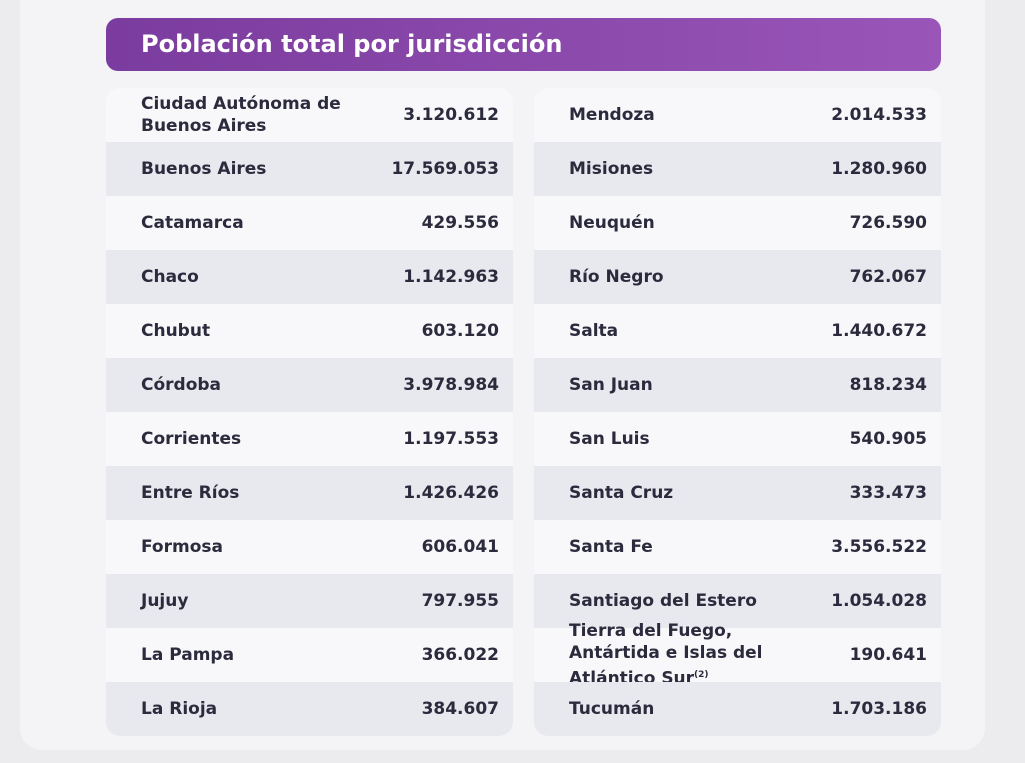 The image size is (1025, 763). What do you see at coordinates (612, 115) in the screenshot?
I see `row-name-text: Mendoza` at bounding box center [612, 115].